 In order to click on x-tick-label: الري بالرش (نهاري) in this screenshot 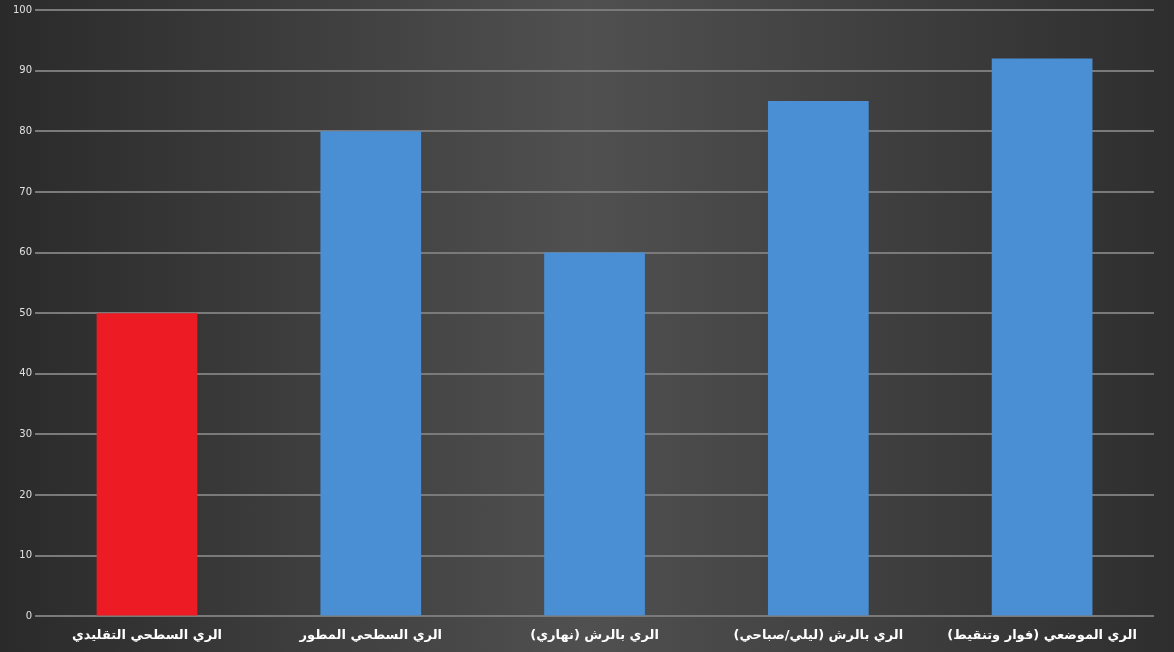, I will do `click(594, 634)`.